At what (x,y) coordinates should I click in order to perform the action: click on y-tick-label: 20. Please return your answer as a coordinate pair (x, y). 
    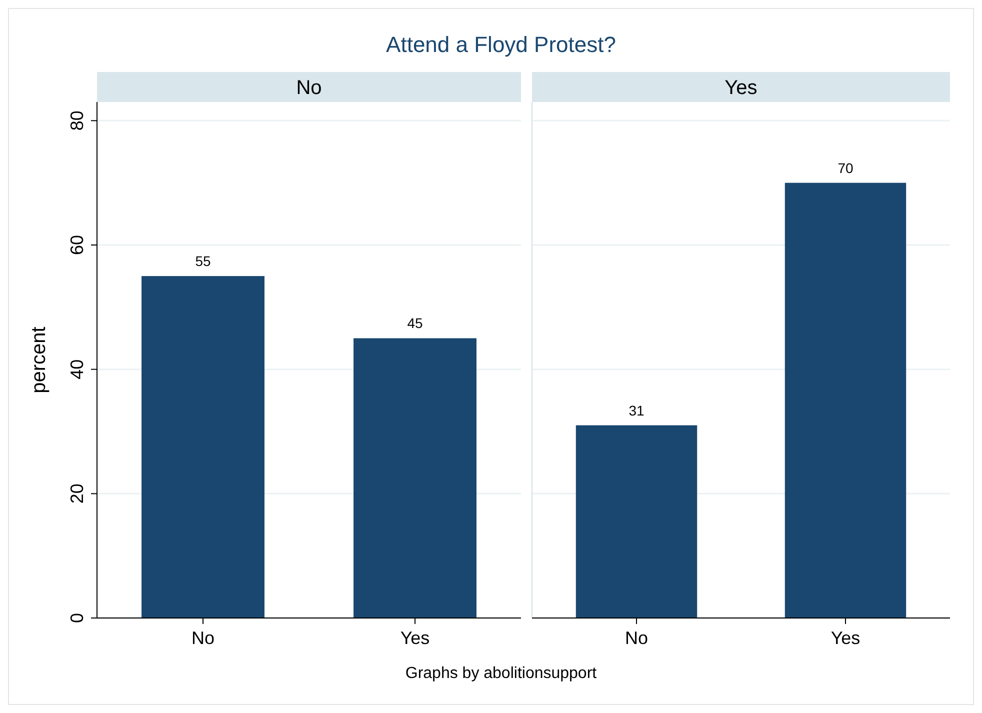
    Looking at the image, I should click on (77, 494).